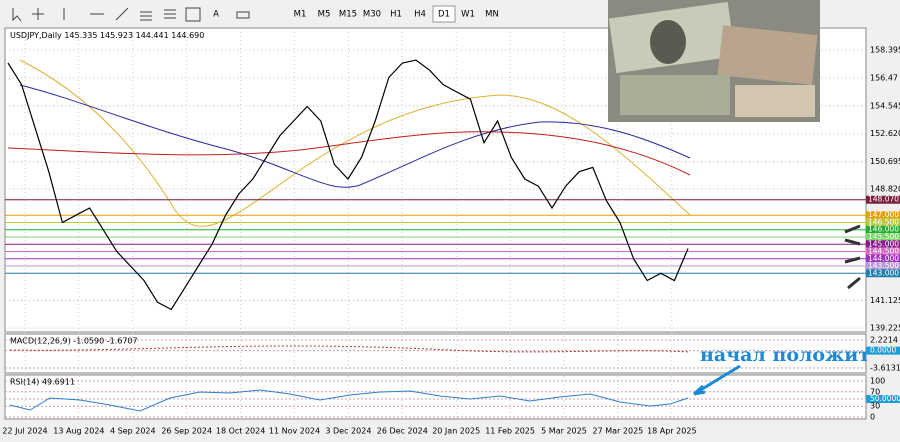 The image size is (900, 442). Describe the element at coordinates (186, 431) in the screenshot. I see `date-label: 26 Sep 2024` at that location.